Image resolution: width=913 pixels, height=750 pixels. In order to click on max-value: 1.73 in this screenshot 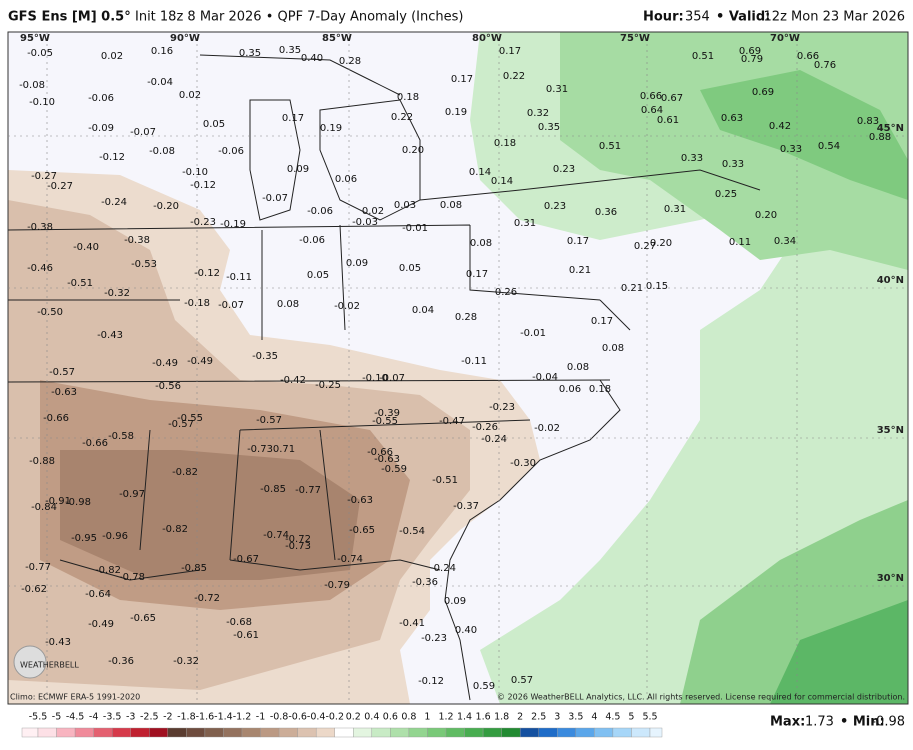, I will do `click(819, 722)`.